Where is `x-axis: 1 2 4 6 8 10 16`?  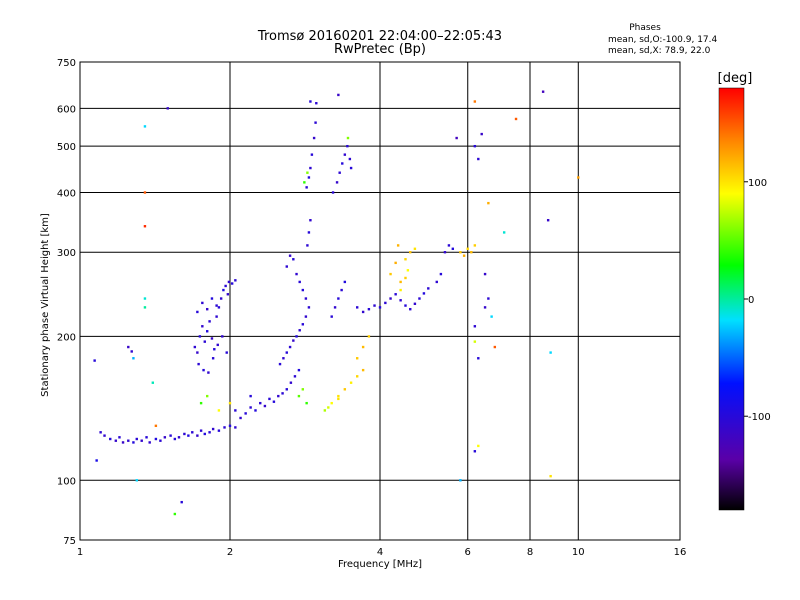 x-axis: 1 2 4 6 8 10 16 is located at coordinates (382, 552).